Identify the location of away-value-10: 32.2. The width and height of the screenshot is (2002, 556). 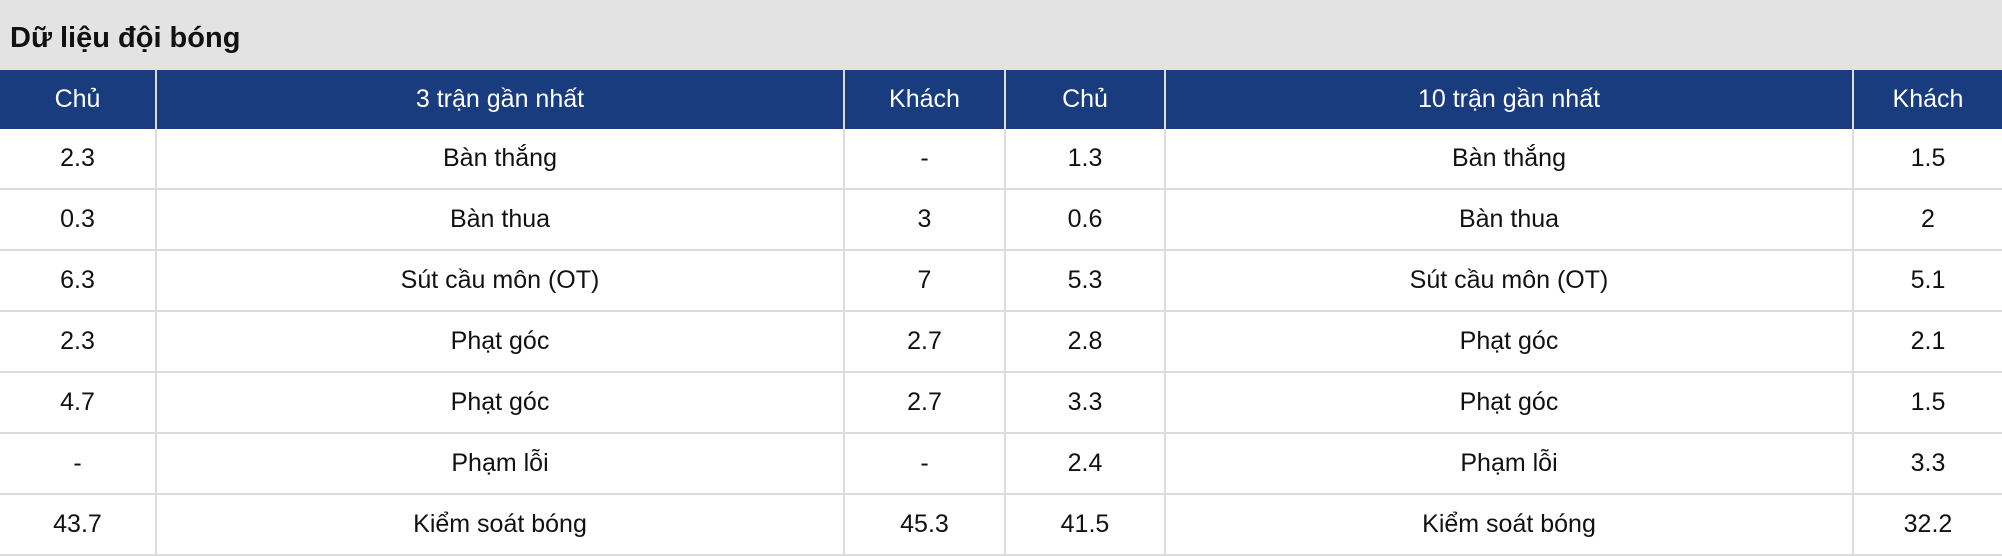
(1927, 525).